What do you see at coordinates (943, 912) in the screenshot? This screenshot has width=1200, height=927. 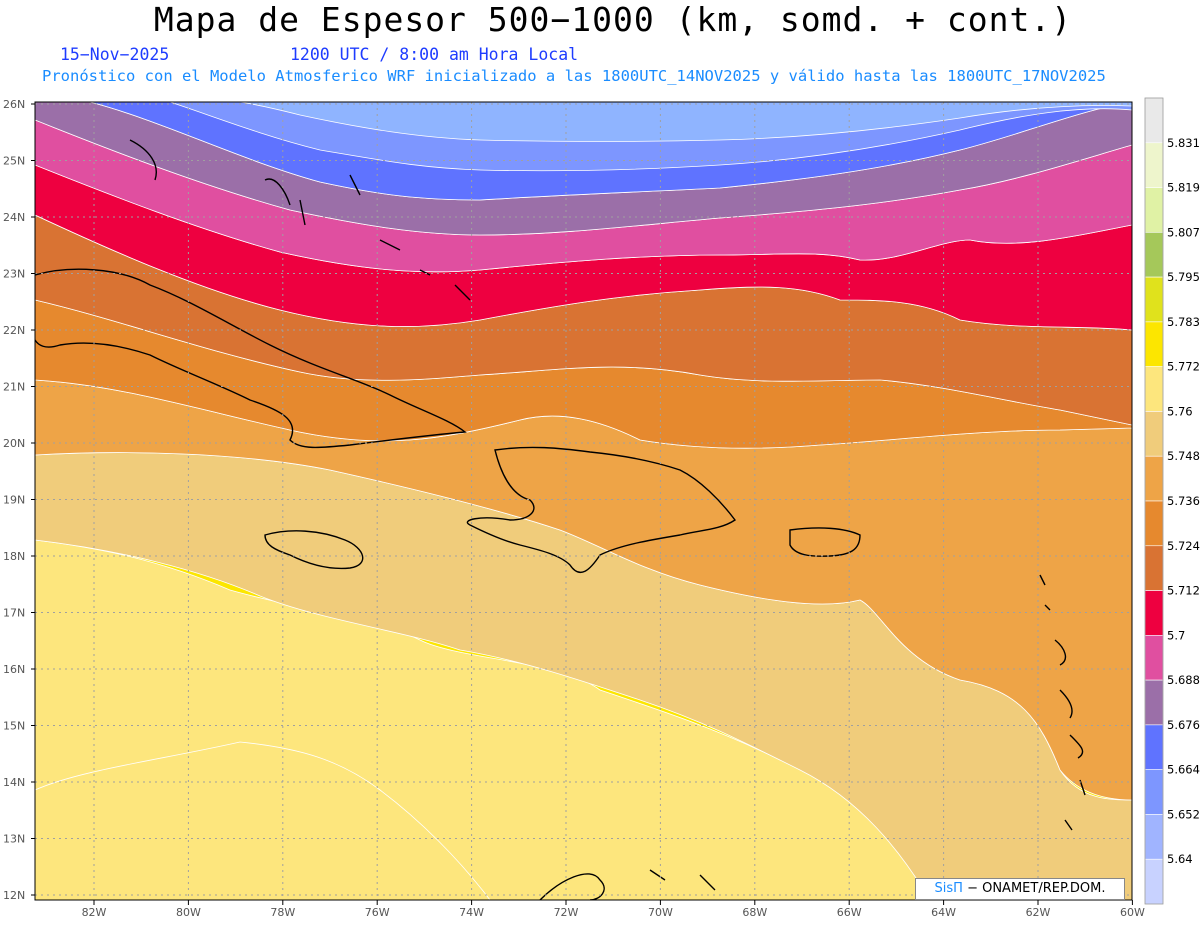 I see `lon-label: 64W` at bounding box center [943, 912].